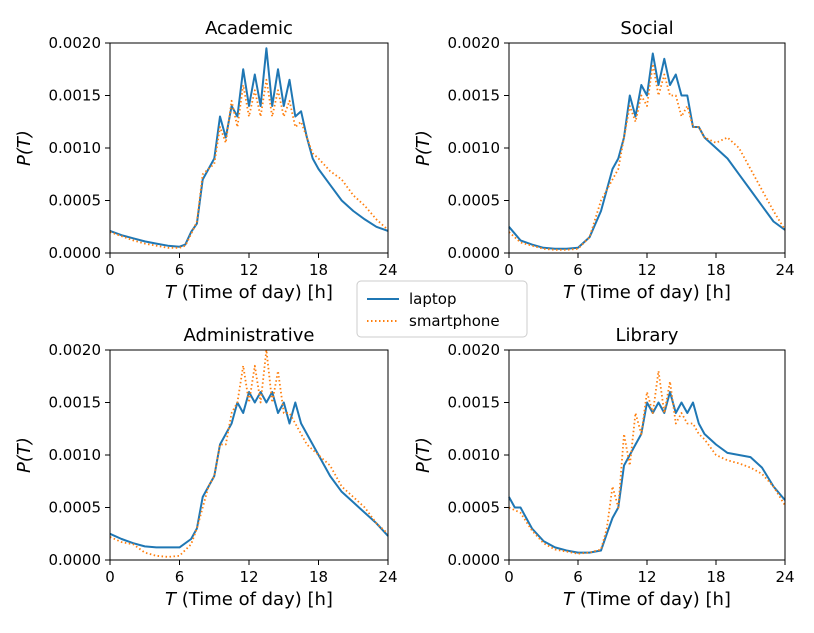  I want to click on legend-laptop-label: laptop, so click(432, 299).